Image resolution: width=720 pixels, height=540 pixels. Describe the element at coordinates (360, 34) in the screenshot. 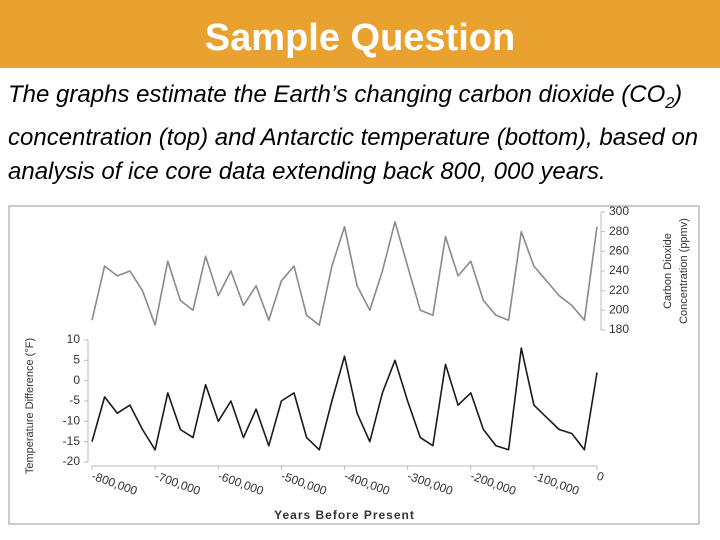

I see `slide-title: Sample Question` at that location.